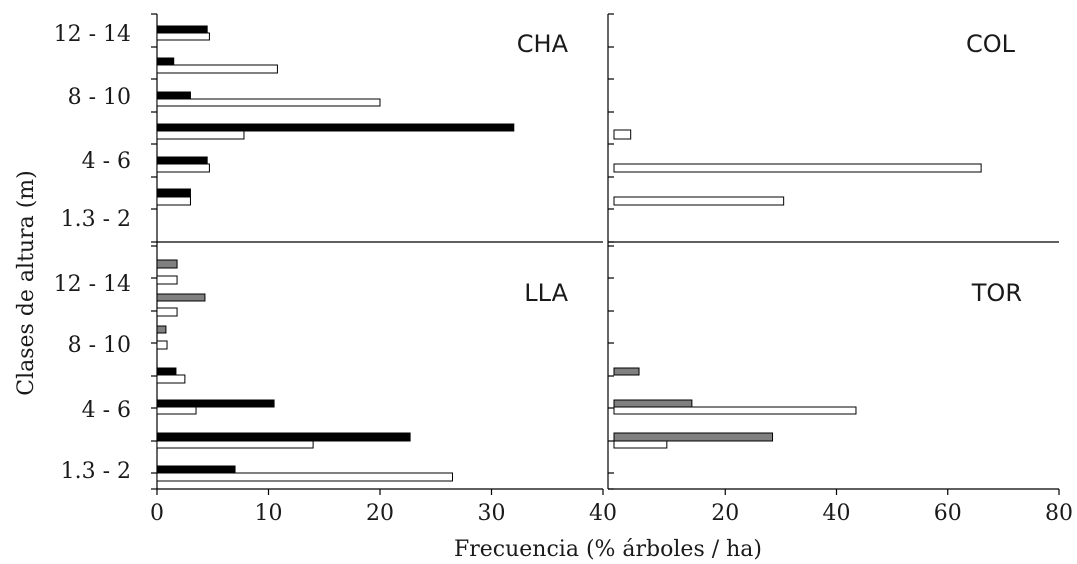  I want to click on y-tick-label-top-2: 8 - 10, so click(99, 97).